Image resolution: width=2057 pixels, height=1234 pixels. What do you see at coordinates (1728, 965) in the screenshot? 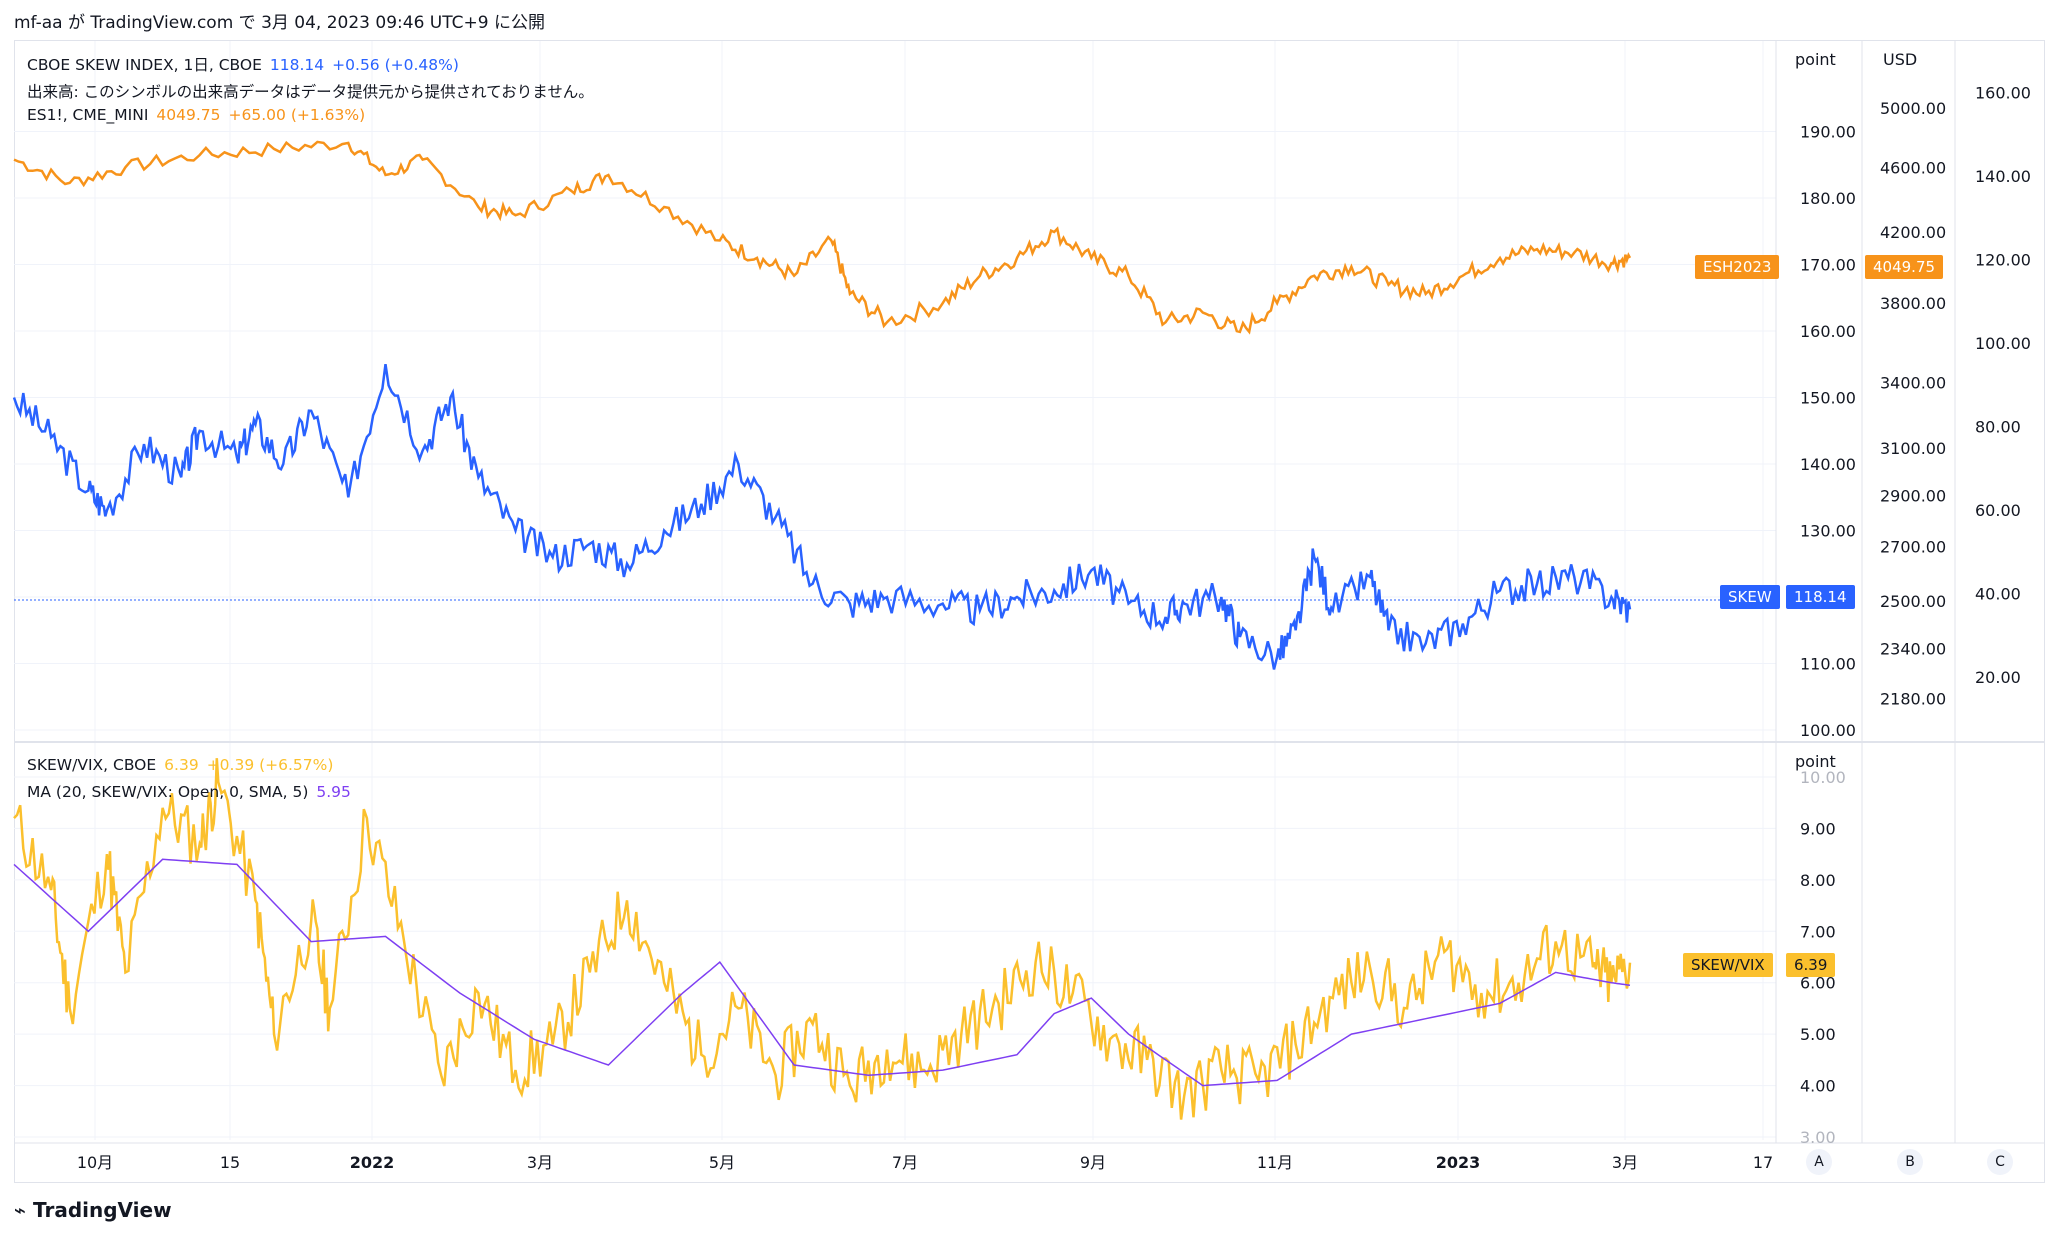
I see `ratio-tag-label: SKEW/VIX` at bounding box center [1728, 965].